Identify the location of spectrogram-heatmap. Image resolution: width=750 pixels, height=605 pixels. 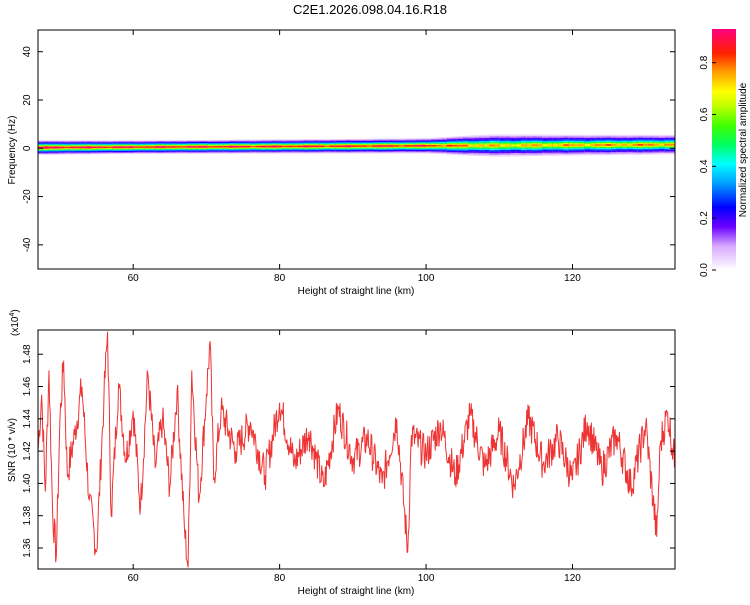
(356, 145).